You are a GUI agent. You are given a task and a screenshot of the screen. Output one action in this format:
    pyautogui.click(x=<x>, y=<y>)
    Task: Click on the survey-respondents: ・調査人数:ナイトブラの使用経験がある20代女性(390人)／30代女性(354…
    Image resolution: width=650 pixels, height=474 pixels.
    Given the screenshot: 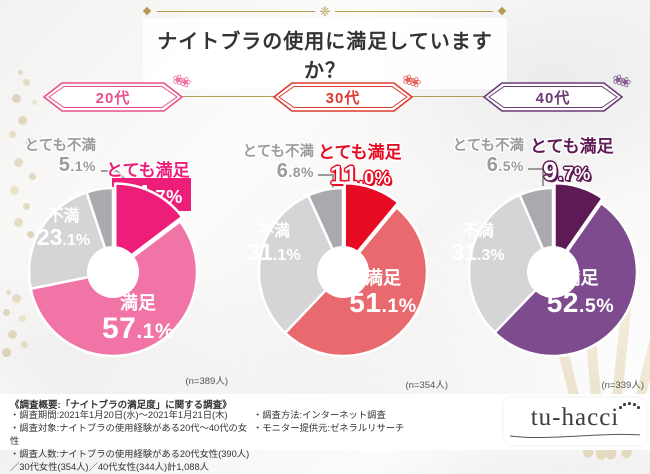 What is the action you would take?
    pyautogui.click(x=130, y=460)
    